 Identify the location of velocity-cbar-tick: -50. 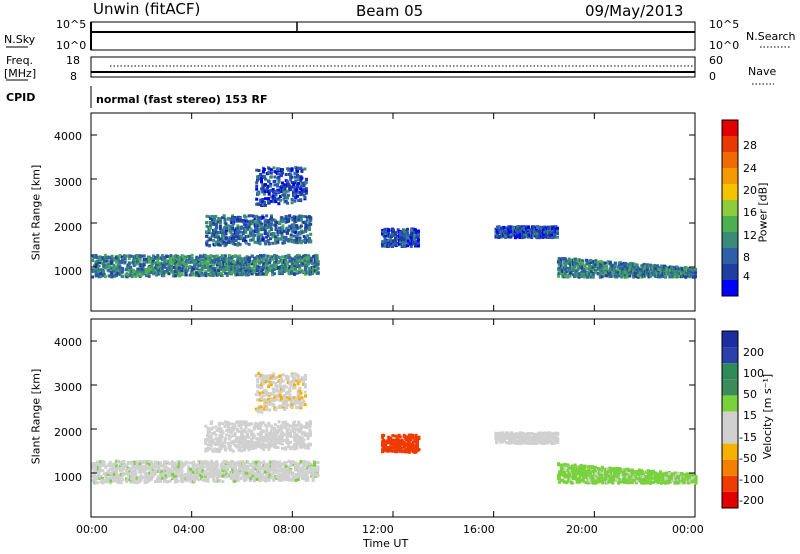
(748, 458).